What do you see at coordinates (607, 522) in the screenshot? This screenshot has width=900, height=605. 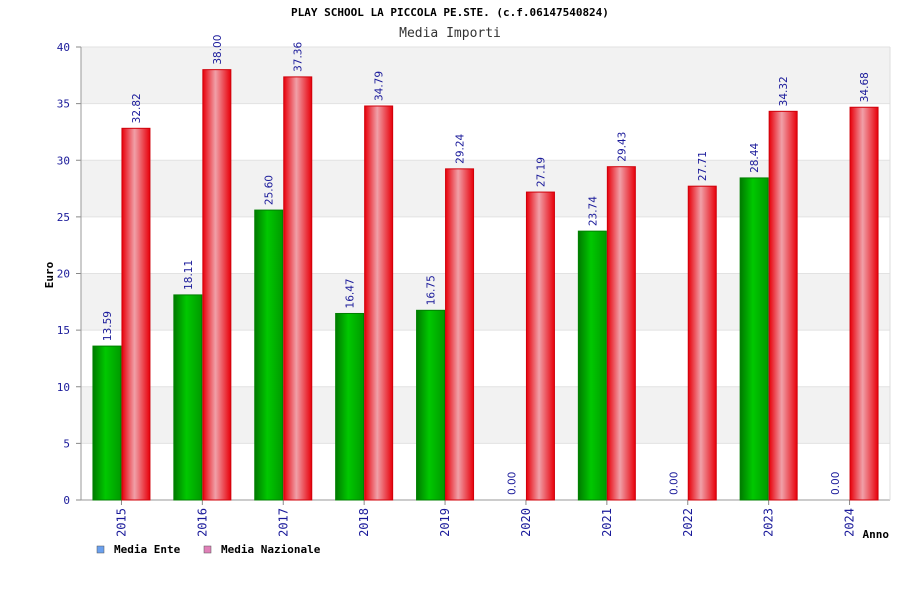 I see `x-tick-label-2021: 2021` at bounding box center [607, 522].